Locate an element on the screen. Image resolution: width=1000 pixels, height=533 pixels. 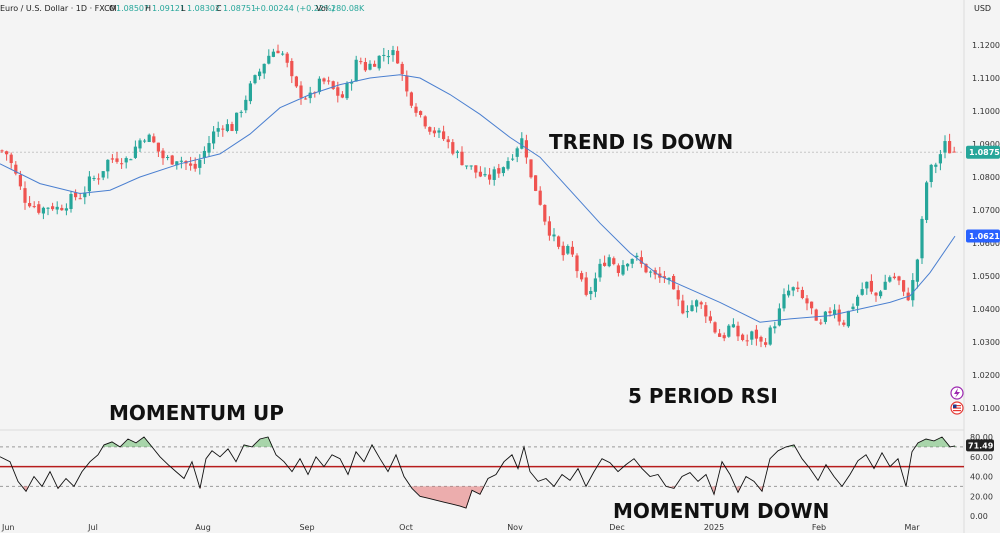
open-value: 1.08507 is located at coordinates (132, 8).